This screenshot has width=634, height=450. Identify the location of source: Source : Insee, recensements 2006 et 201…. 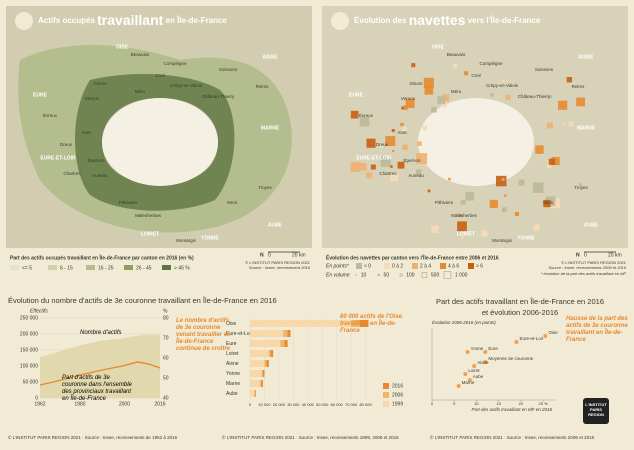
(587, 267).